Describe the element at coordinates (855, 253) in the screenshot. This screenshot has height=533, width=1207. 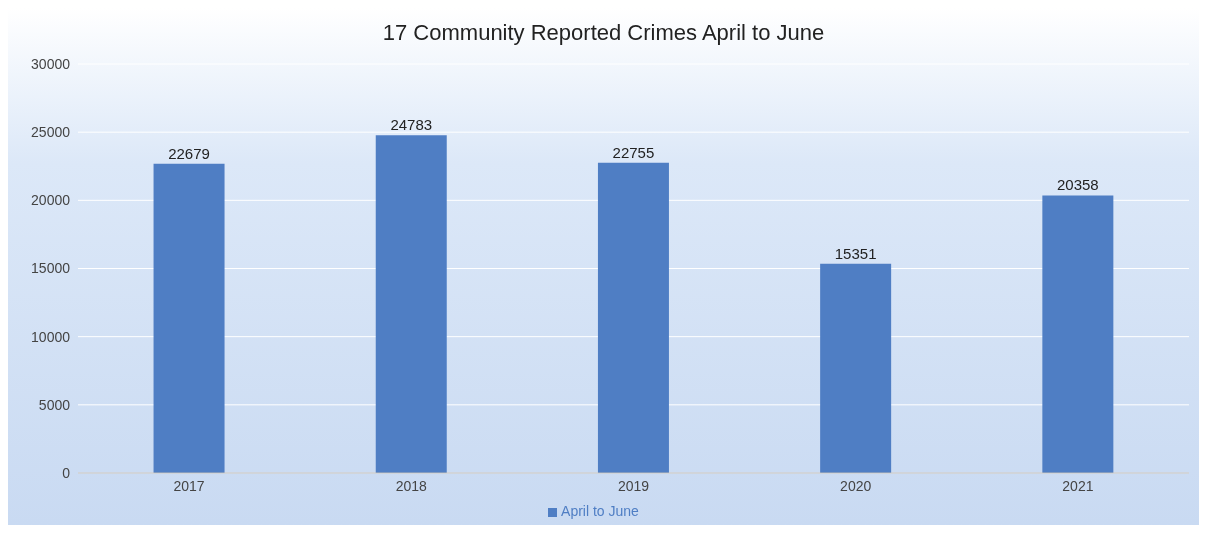
I see `data-label: 15351` at that location.